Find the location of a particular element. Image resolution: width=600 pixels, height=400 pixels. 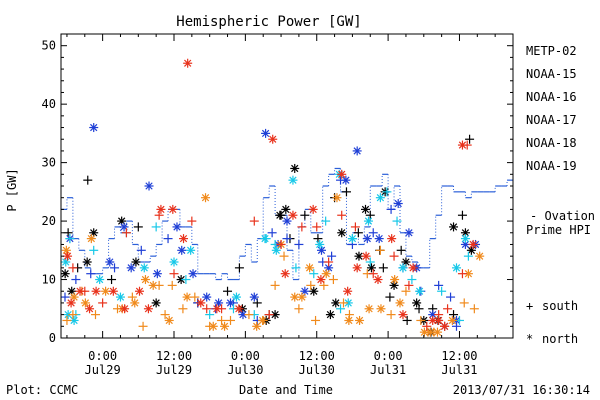

y-tick-label: 10 is located at coordinates (49, 280).